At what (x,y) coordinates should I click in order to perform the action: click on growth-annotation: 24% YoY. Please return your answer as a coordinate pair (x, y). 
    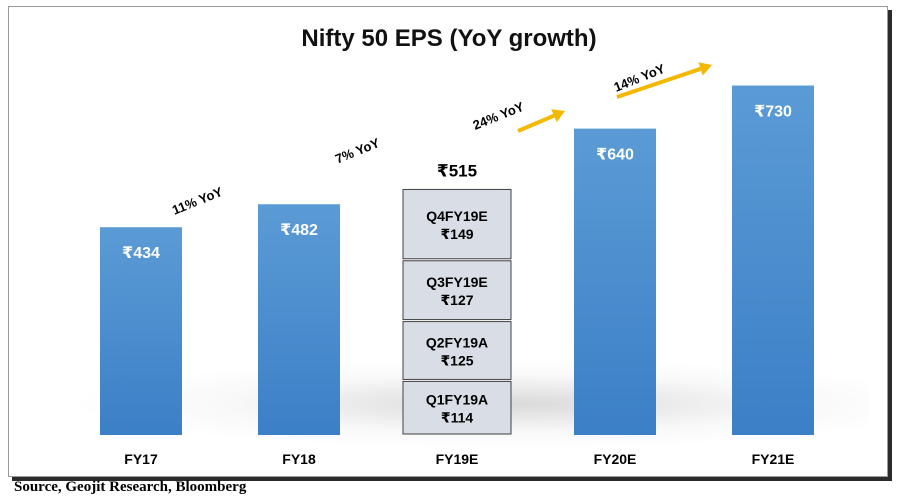
    Looking at the image, I should click on (499, 116).